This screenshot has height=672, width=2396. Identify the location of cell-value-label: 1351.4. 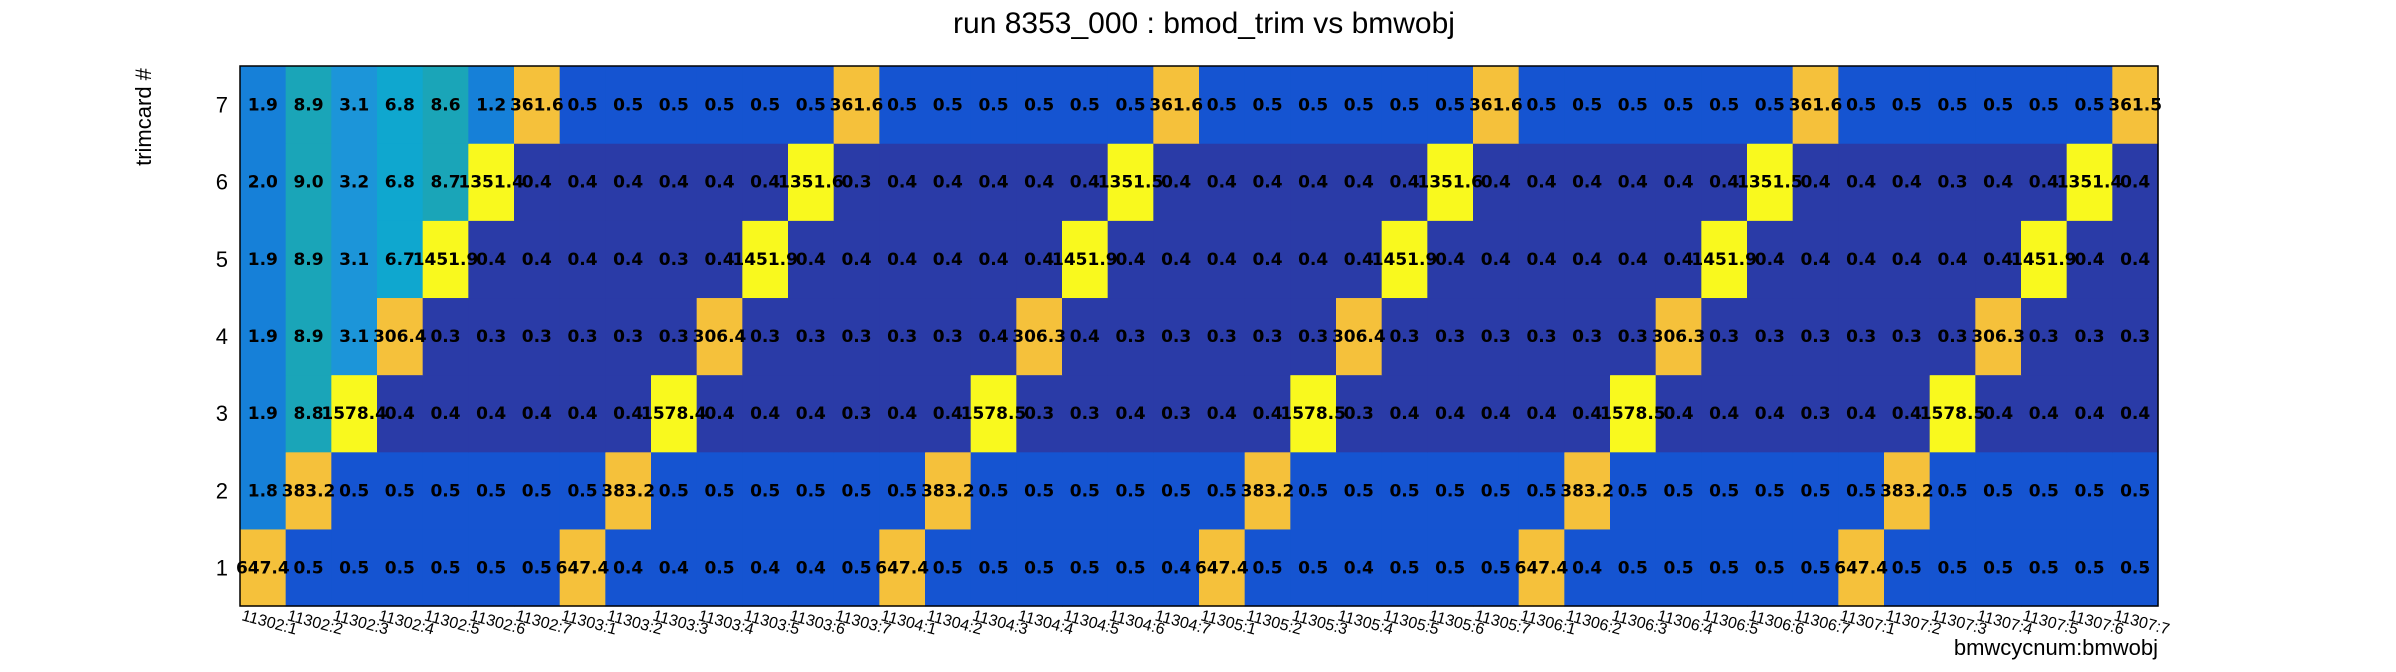
(2090, 183).